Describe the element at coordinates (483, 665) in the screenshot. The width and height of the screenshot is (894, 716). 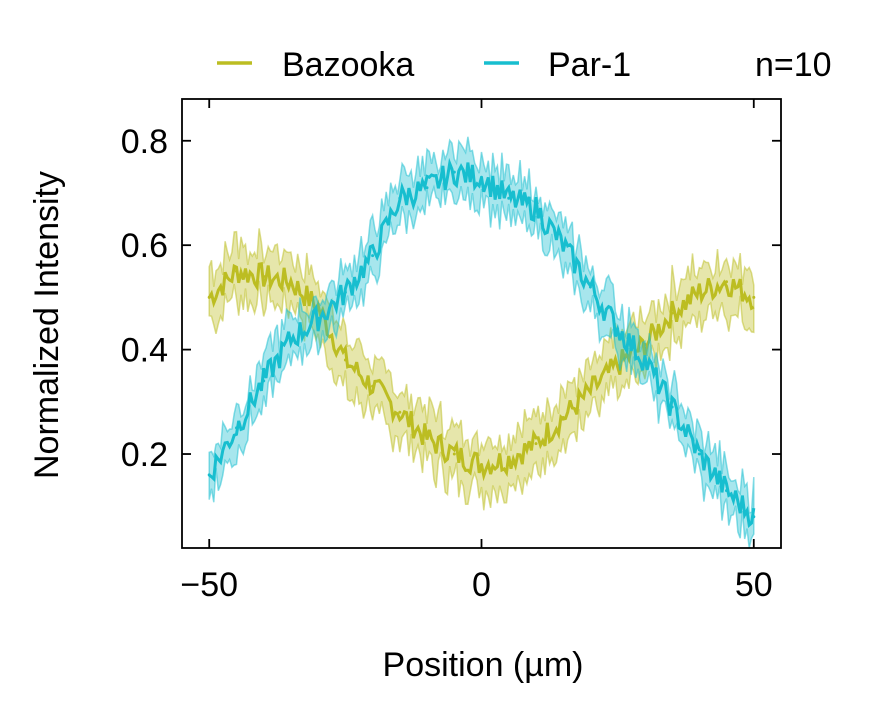
I see `x-axis-title: Position (µm)` at that location.